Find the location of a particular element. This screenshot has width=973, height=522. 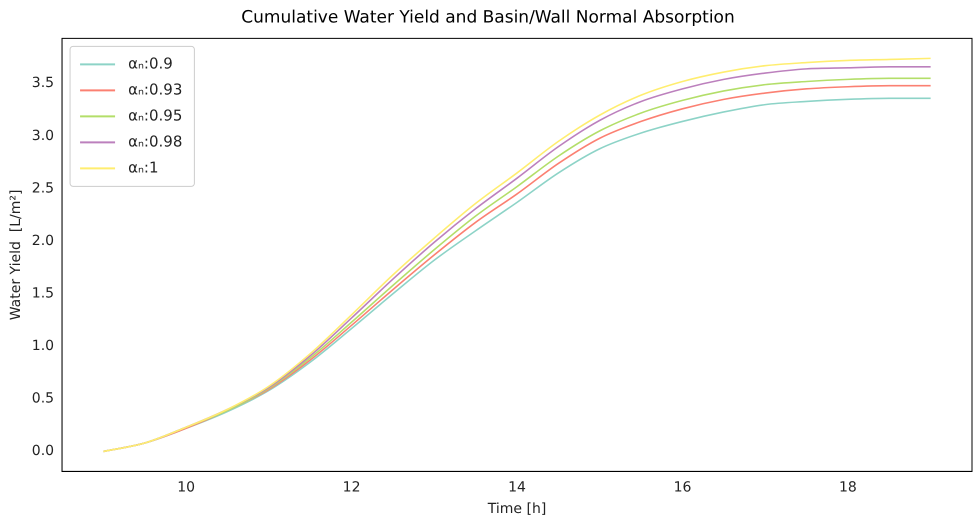

legend-label: αₙ:0.9 is located at coordinates (150, 63).